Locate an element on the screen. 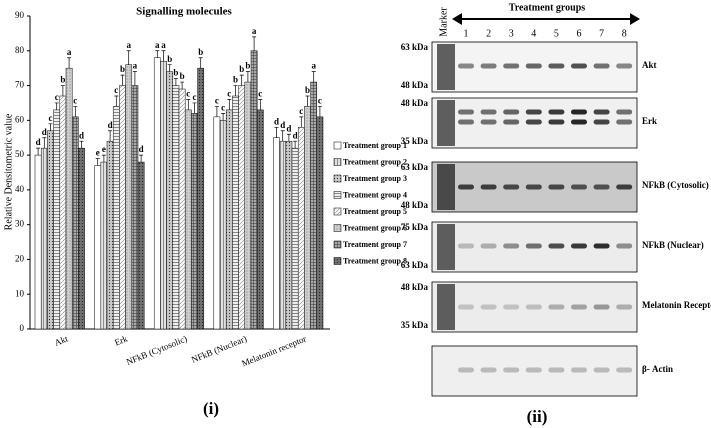  blot-header: Treatment groups is located at coordinates (547, 7).